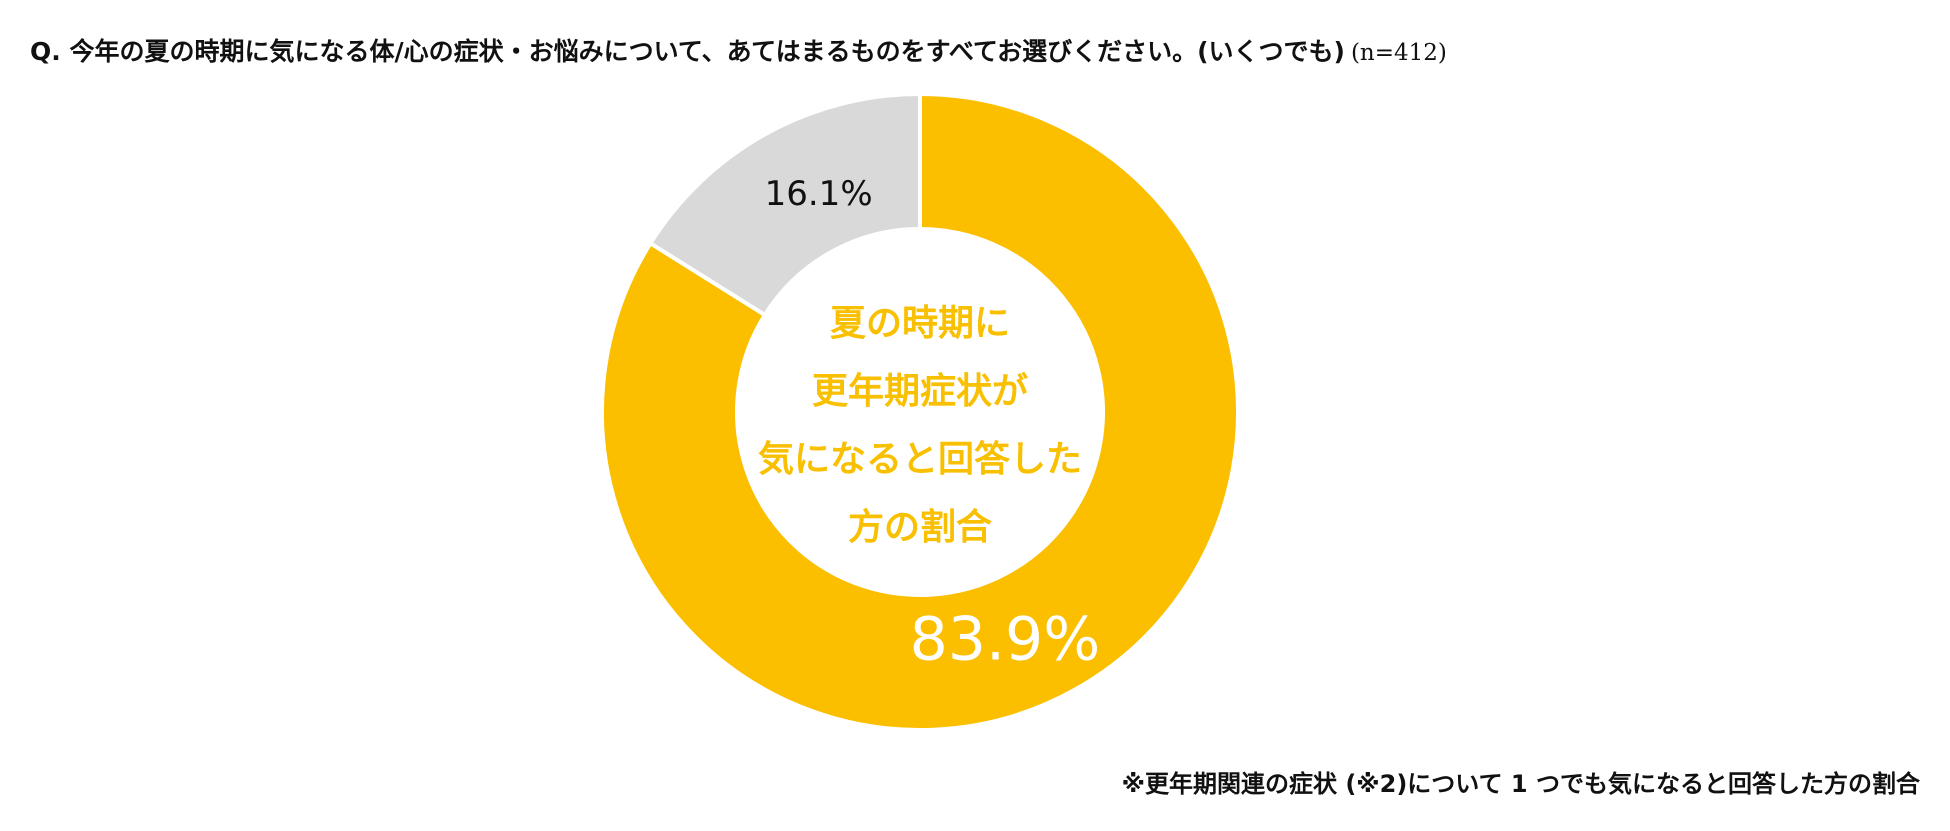 The width and height of the screenshot is (1950, 831). I want to click on sample-size: (n=412), so click(1398, 53).